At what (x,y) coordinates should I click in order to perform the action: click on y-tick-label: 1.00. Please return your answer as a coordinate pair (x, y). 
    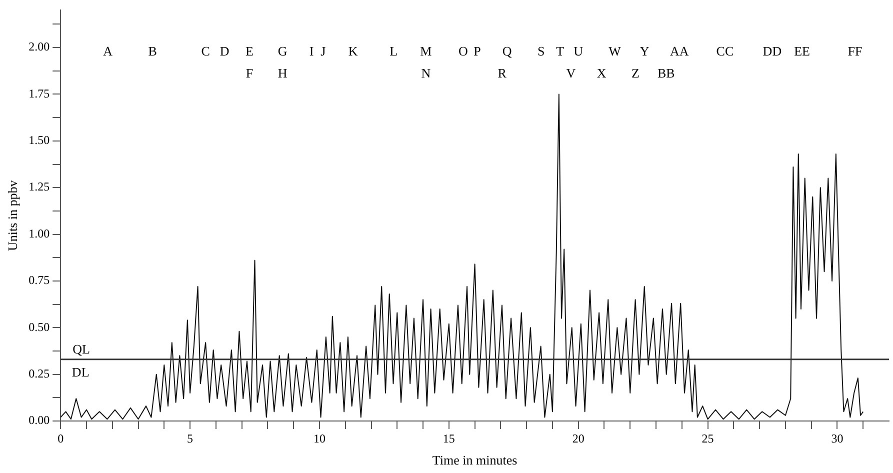
    Looking at the image, I should click on (39, 233).